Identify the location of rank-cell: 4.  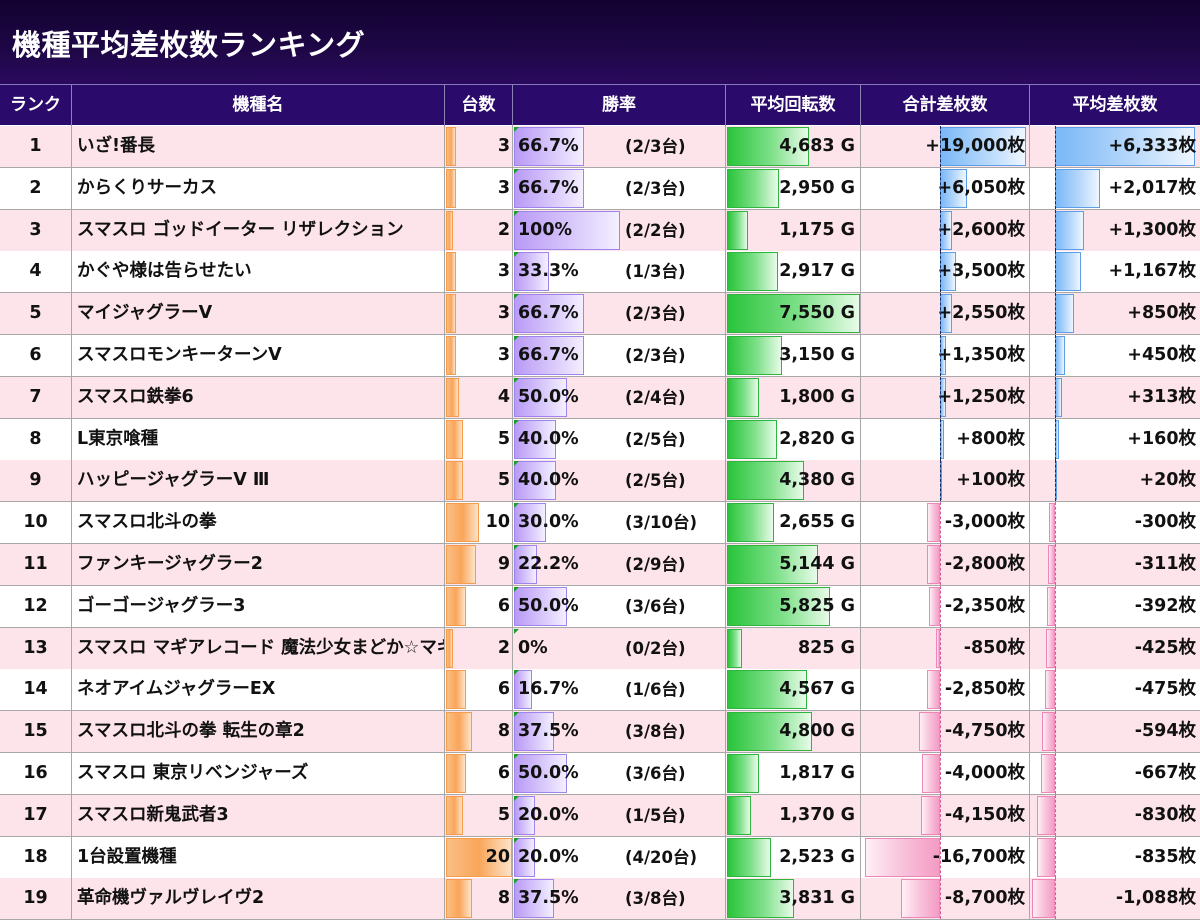
(36, 272).